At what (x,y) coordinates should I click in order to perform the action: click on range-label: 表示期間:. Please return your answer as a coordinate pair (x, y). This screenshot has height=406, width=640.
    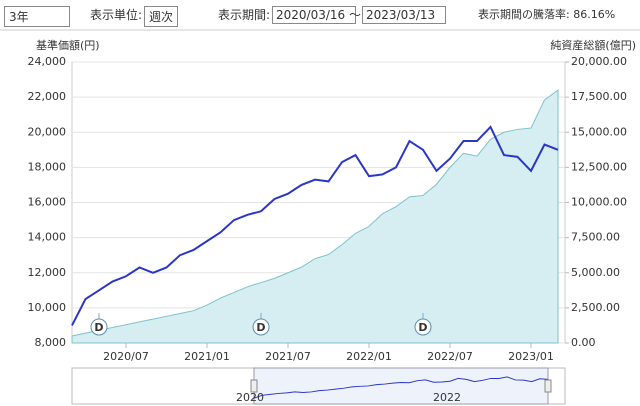
    Looking at the image, I should click on (244, 15).